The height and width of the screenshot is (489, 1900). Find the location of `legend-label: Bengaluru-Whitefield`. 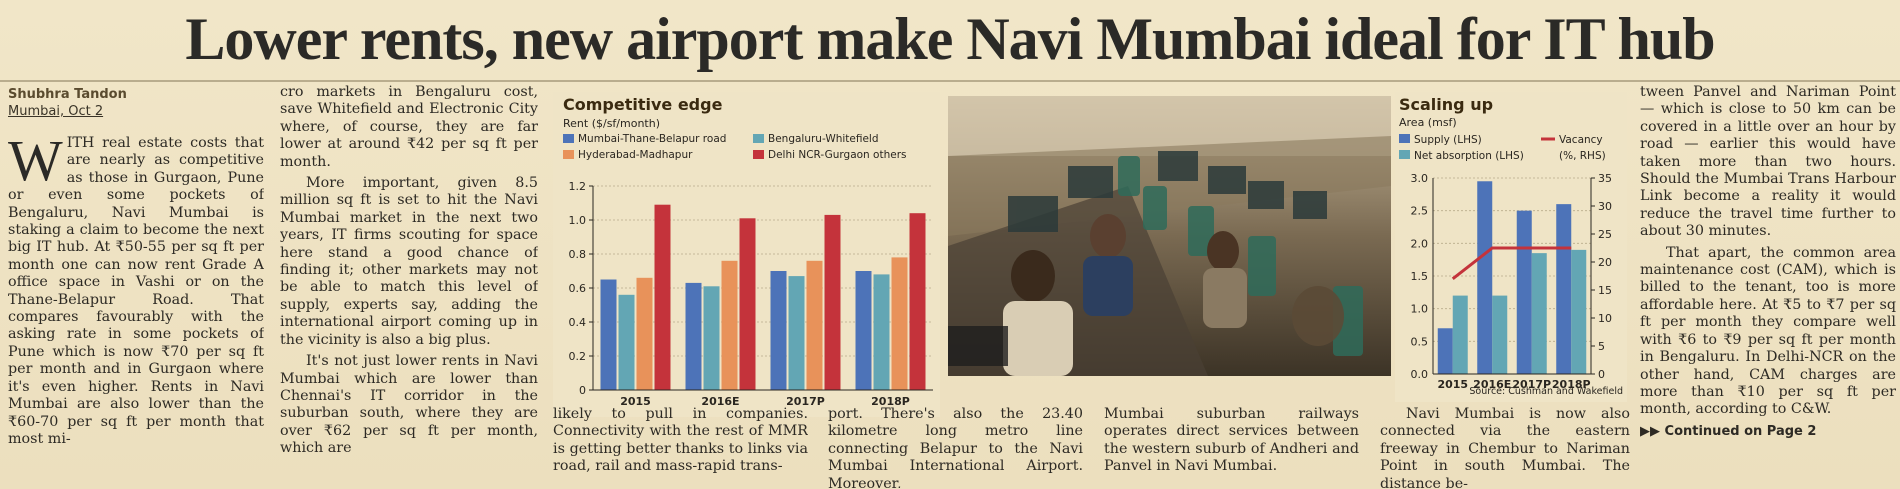

legend-label: Bengaluru-Whitefield is located at coordinates (823, 139).